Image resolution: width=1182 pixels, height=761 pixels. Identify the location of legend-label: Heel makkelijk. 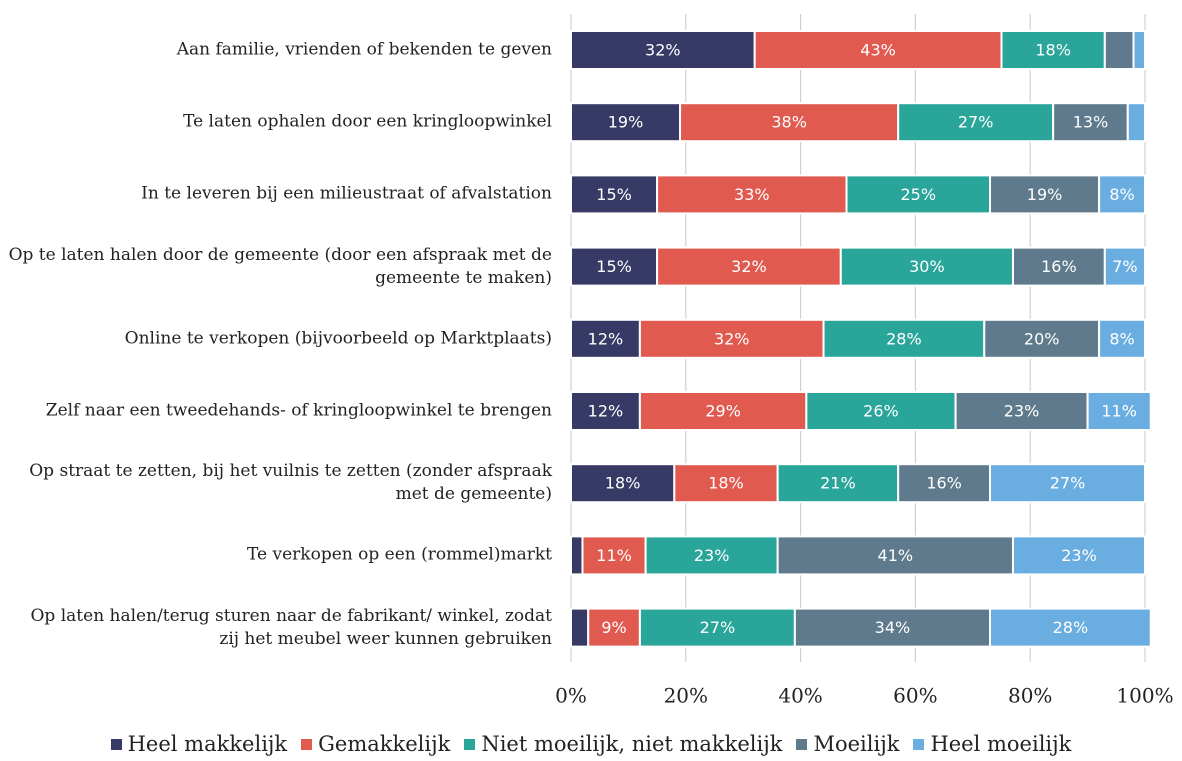
(207, 744).